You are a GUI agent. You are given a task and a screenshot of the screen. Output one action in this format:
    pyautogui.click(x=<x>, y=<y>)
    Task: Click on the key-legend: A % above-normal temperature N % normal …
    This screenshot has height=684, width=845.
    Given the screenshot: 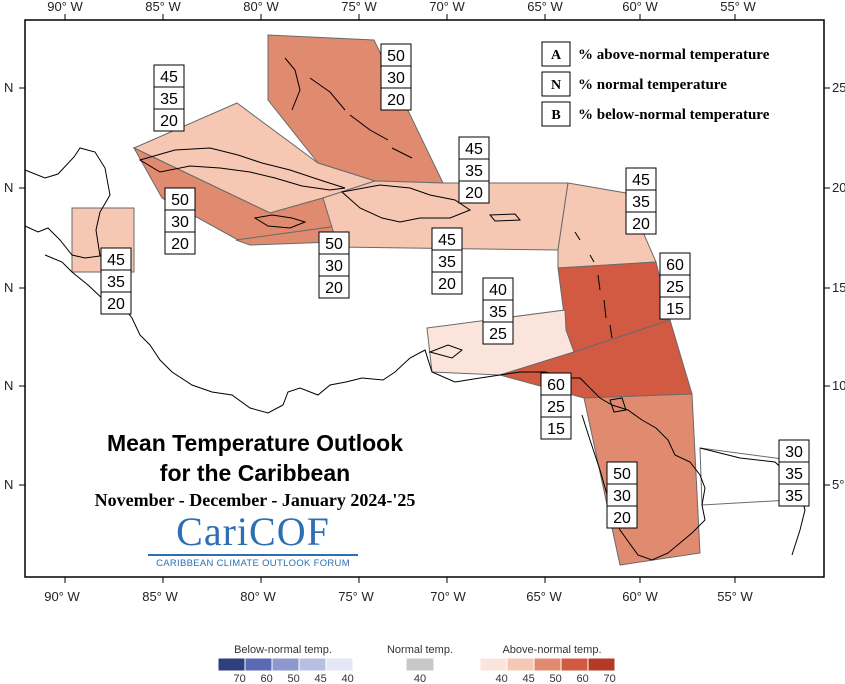 What is the action you would take?
    pyautogui.click(x=655, y=84)
    